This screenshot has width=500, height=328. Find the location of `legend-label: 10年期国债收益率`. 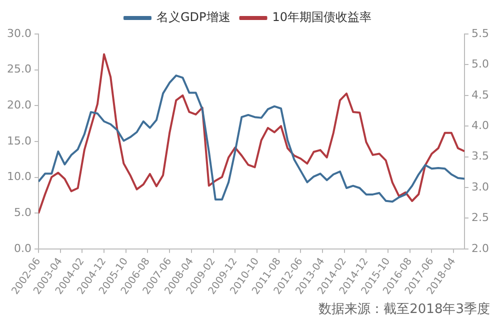

legend-label: 10年期国债收益率 is located at coordinates (322, 17).